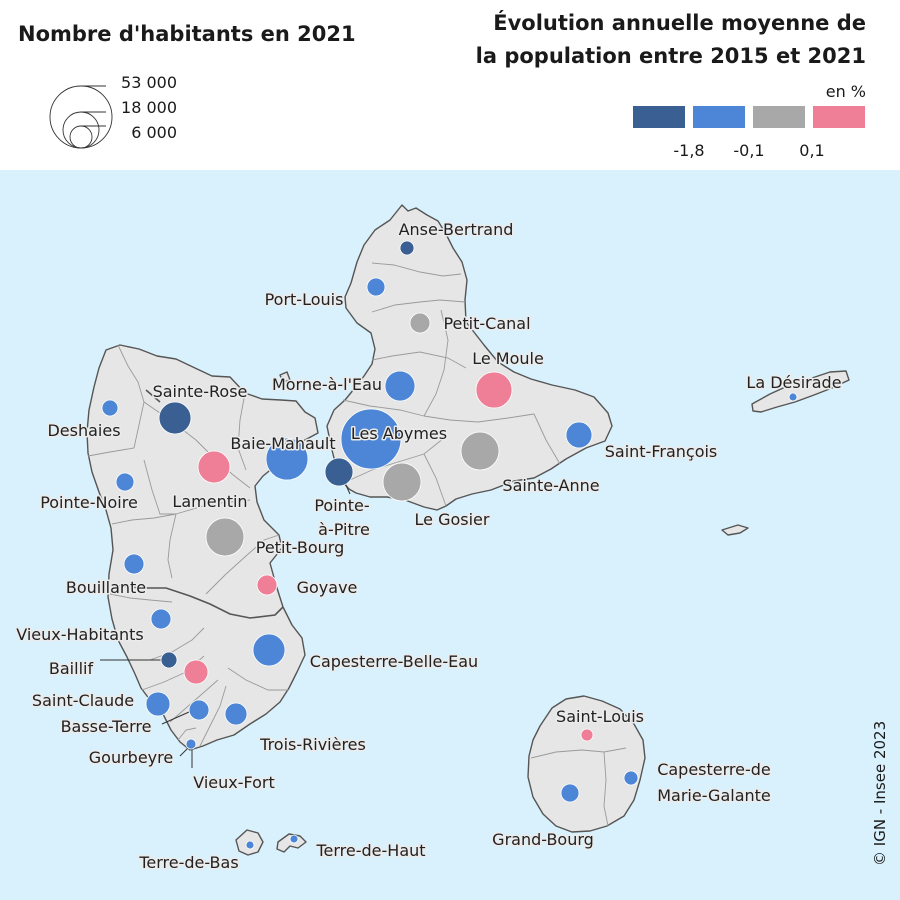  What do you see at coordinates (214, 467) in the screenshot?
I see `bubble-lamentin` at bounding box center [214, 467].